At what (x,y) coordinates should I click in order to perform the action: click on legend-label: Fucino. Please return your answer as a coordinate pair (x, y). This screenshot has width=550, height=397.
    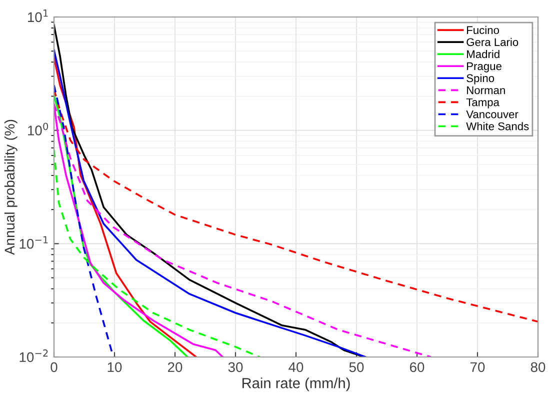
    Looking at the image, I should click on (483, 30).